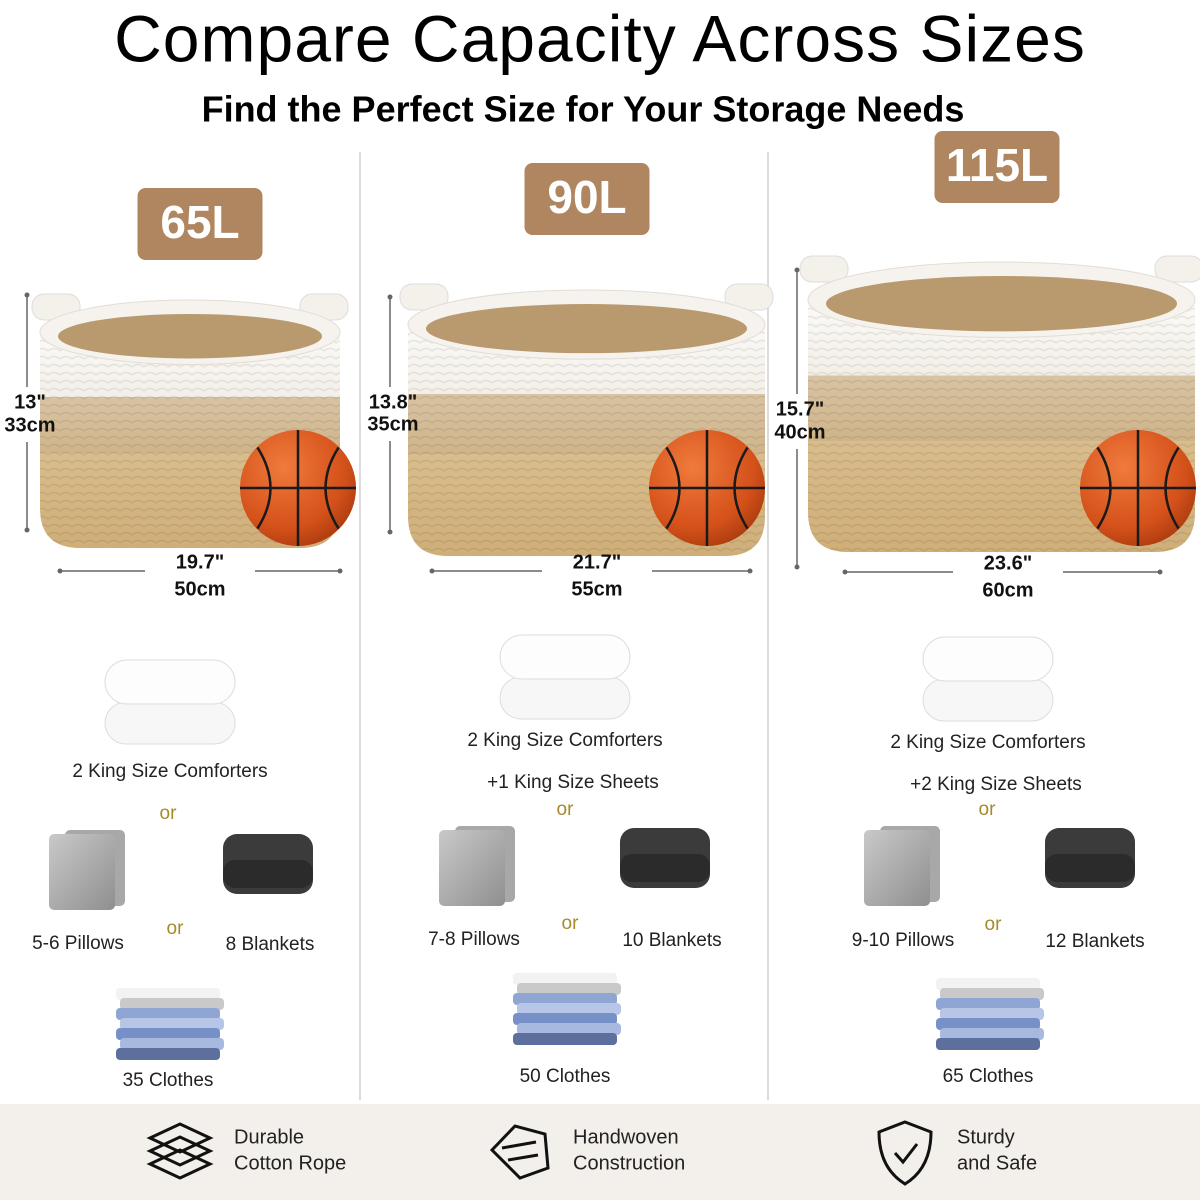 This screenshot has width=1200, height=1200. Describe the element at coordinates (269, 1137) in the screenshot. I see `feature-text: Durable` at that location.